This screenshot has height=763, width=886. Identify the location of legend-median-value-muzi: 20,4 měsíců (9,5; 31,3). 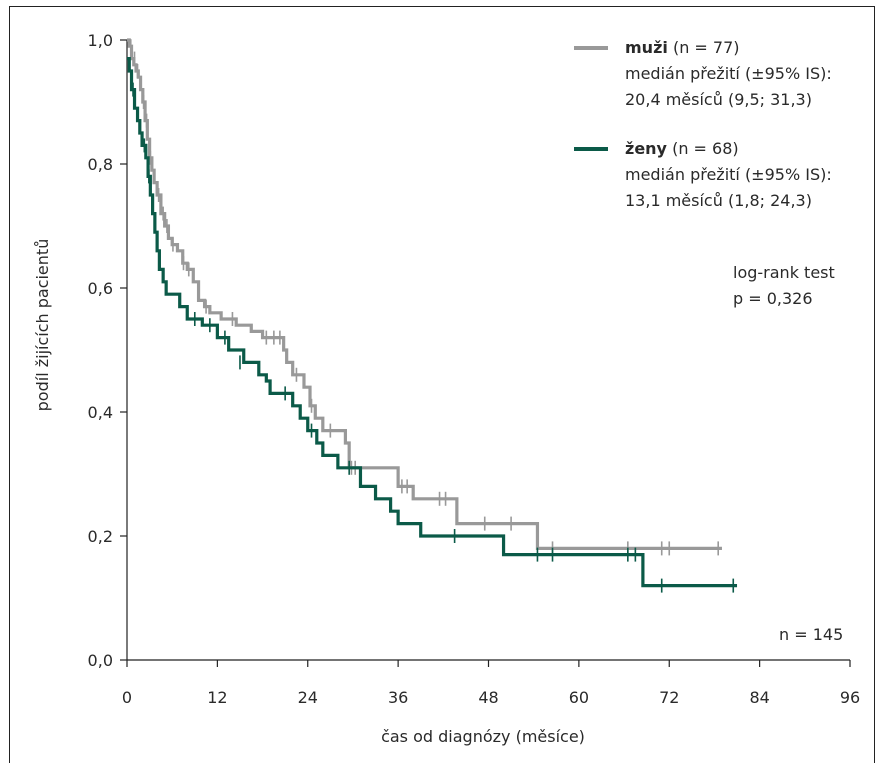
(718, 99).